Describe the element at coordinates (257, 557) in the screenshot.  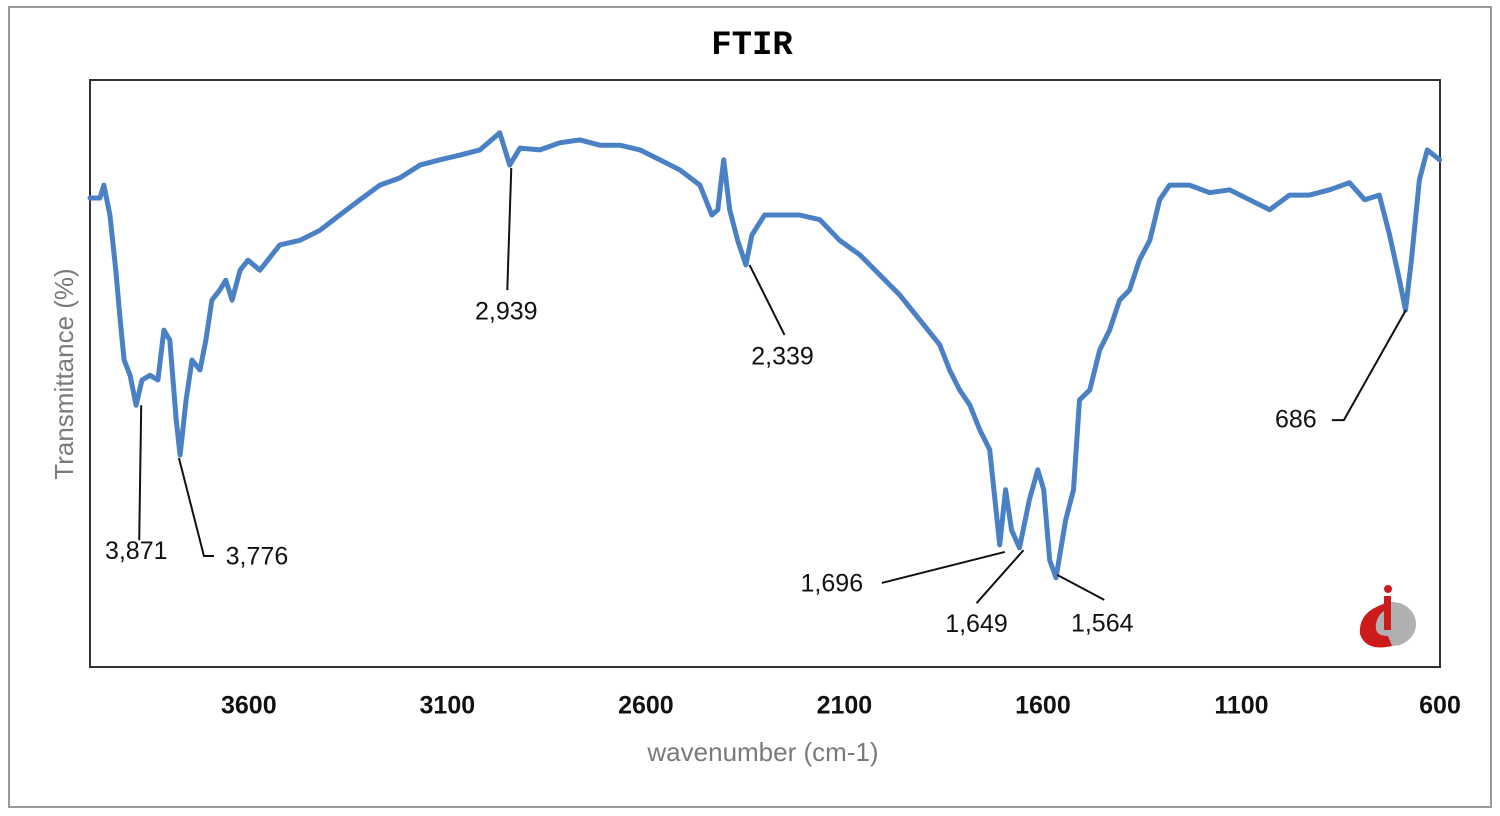
I see `annotation-label: 3,776` at that location.